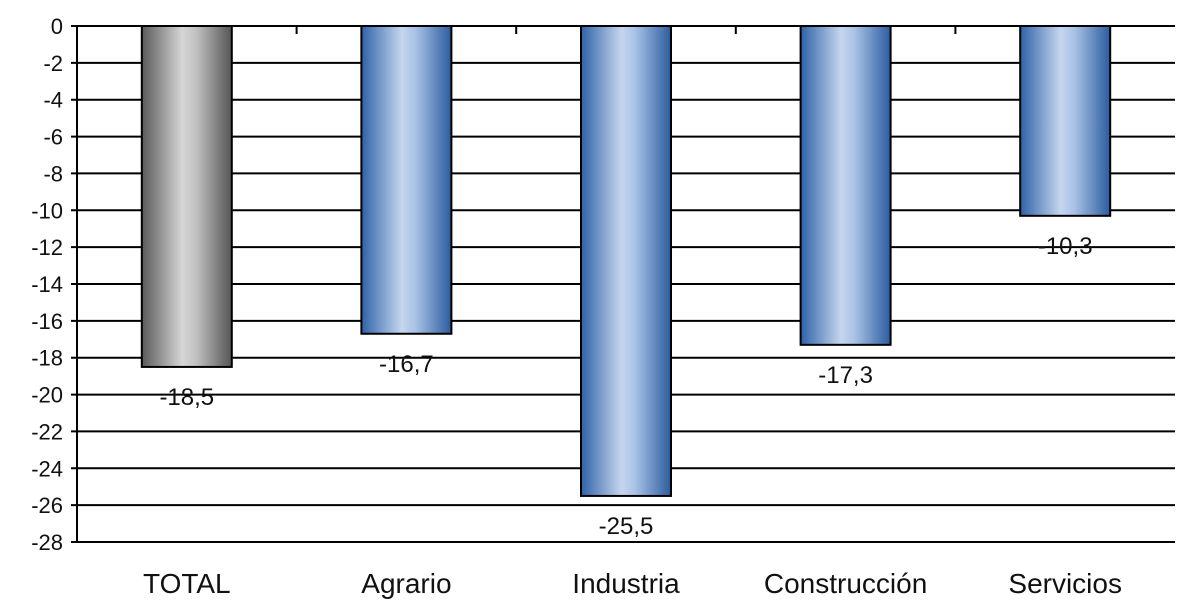  Describe the element at coordinates (47, 468) in the screenshot. I see `y-tick-label: -24` at that location.